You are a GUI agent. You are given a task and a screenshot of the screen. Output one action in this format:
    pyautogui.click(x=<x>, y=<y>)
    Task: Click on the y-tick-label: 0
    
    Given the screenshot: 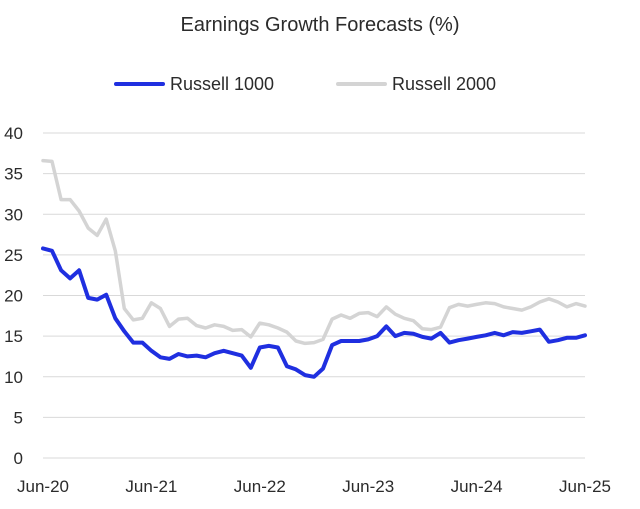 What is the action you would take?
    pyautogui.click(x=18, y=458)
    